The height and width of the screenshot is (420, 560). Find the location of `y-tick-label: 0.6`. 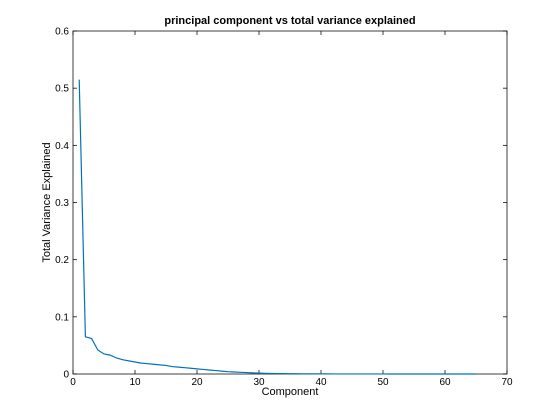

y-tick-label: 0.6 is located at coordinates (62, 32).